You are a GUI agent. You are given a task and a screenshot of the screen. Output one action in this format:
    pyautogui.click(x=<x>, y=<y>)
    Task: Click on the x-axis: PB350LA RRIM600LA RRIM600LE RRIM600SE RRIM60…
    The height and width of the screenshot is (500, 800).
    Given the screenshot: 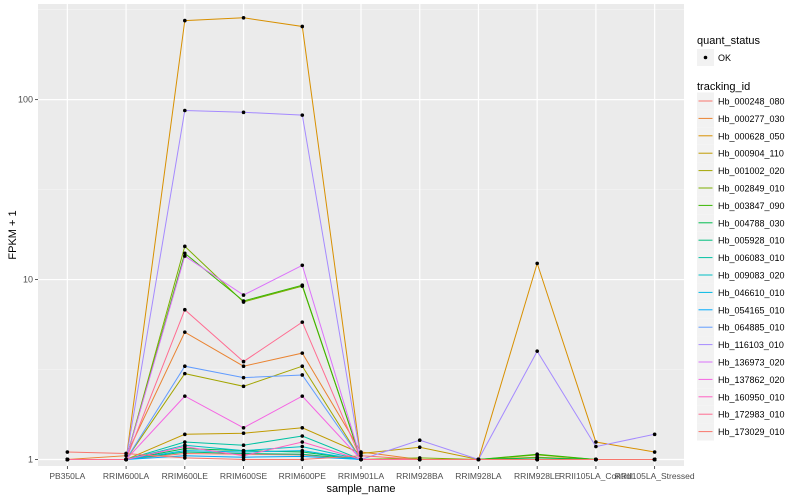 What is the action you would take?
    pyautogui.click(x=372, y=473)
    